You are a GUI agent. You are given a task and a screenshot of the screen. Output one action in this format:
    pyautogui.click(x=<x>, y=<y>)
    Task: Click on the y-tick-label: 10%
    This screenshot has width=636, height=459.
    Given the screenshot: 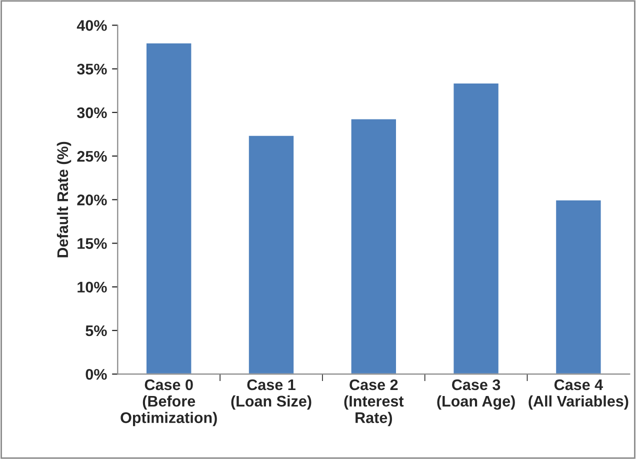 What is the action you would take?
    pyautogui.click(x=92, y=287)
    